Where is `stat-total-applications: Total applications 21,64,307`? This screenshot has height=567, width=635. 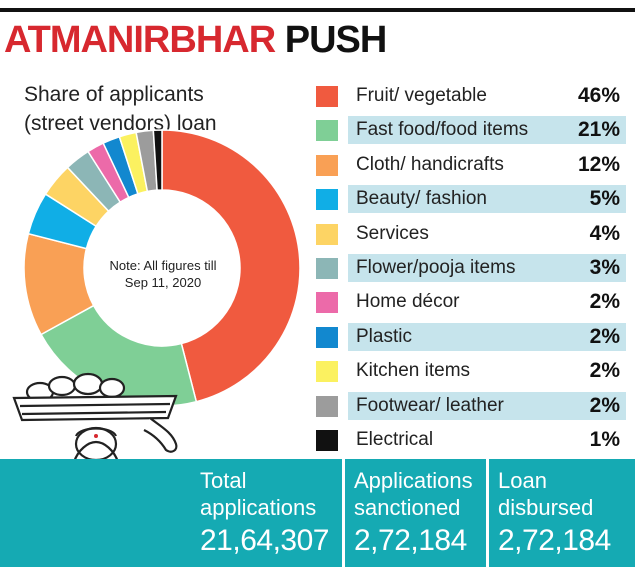 stat-total-applications: Total applications 21,64,307 is located at coordinates (265, 513).